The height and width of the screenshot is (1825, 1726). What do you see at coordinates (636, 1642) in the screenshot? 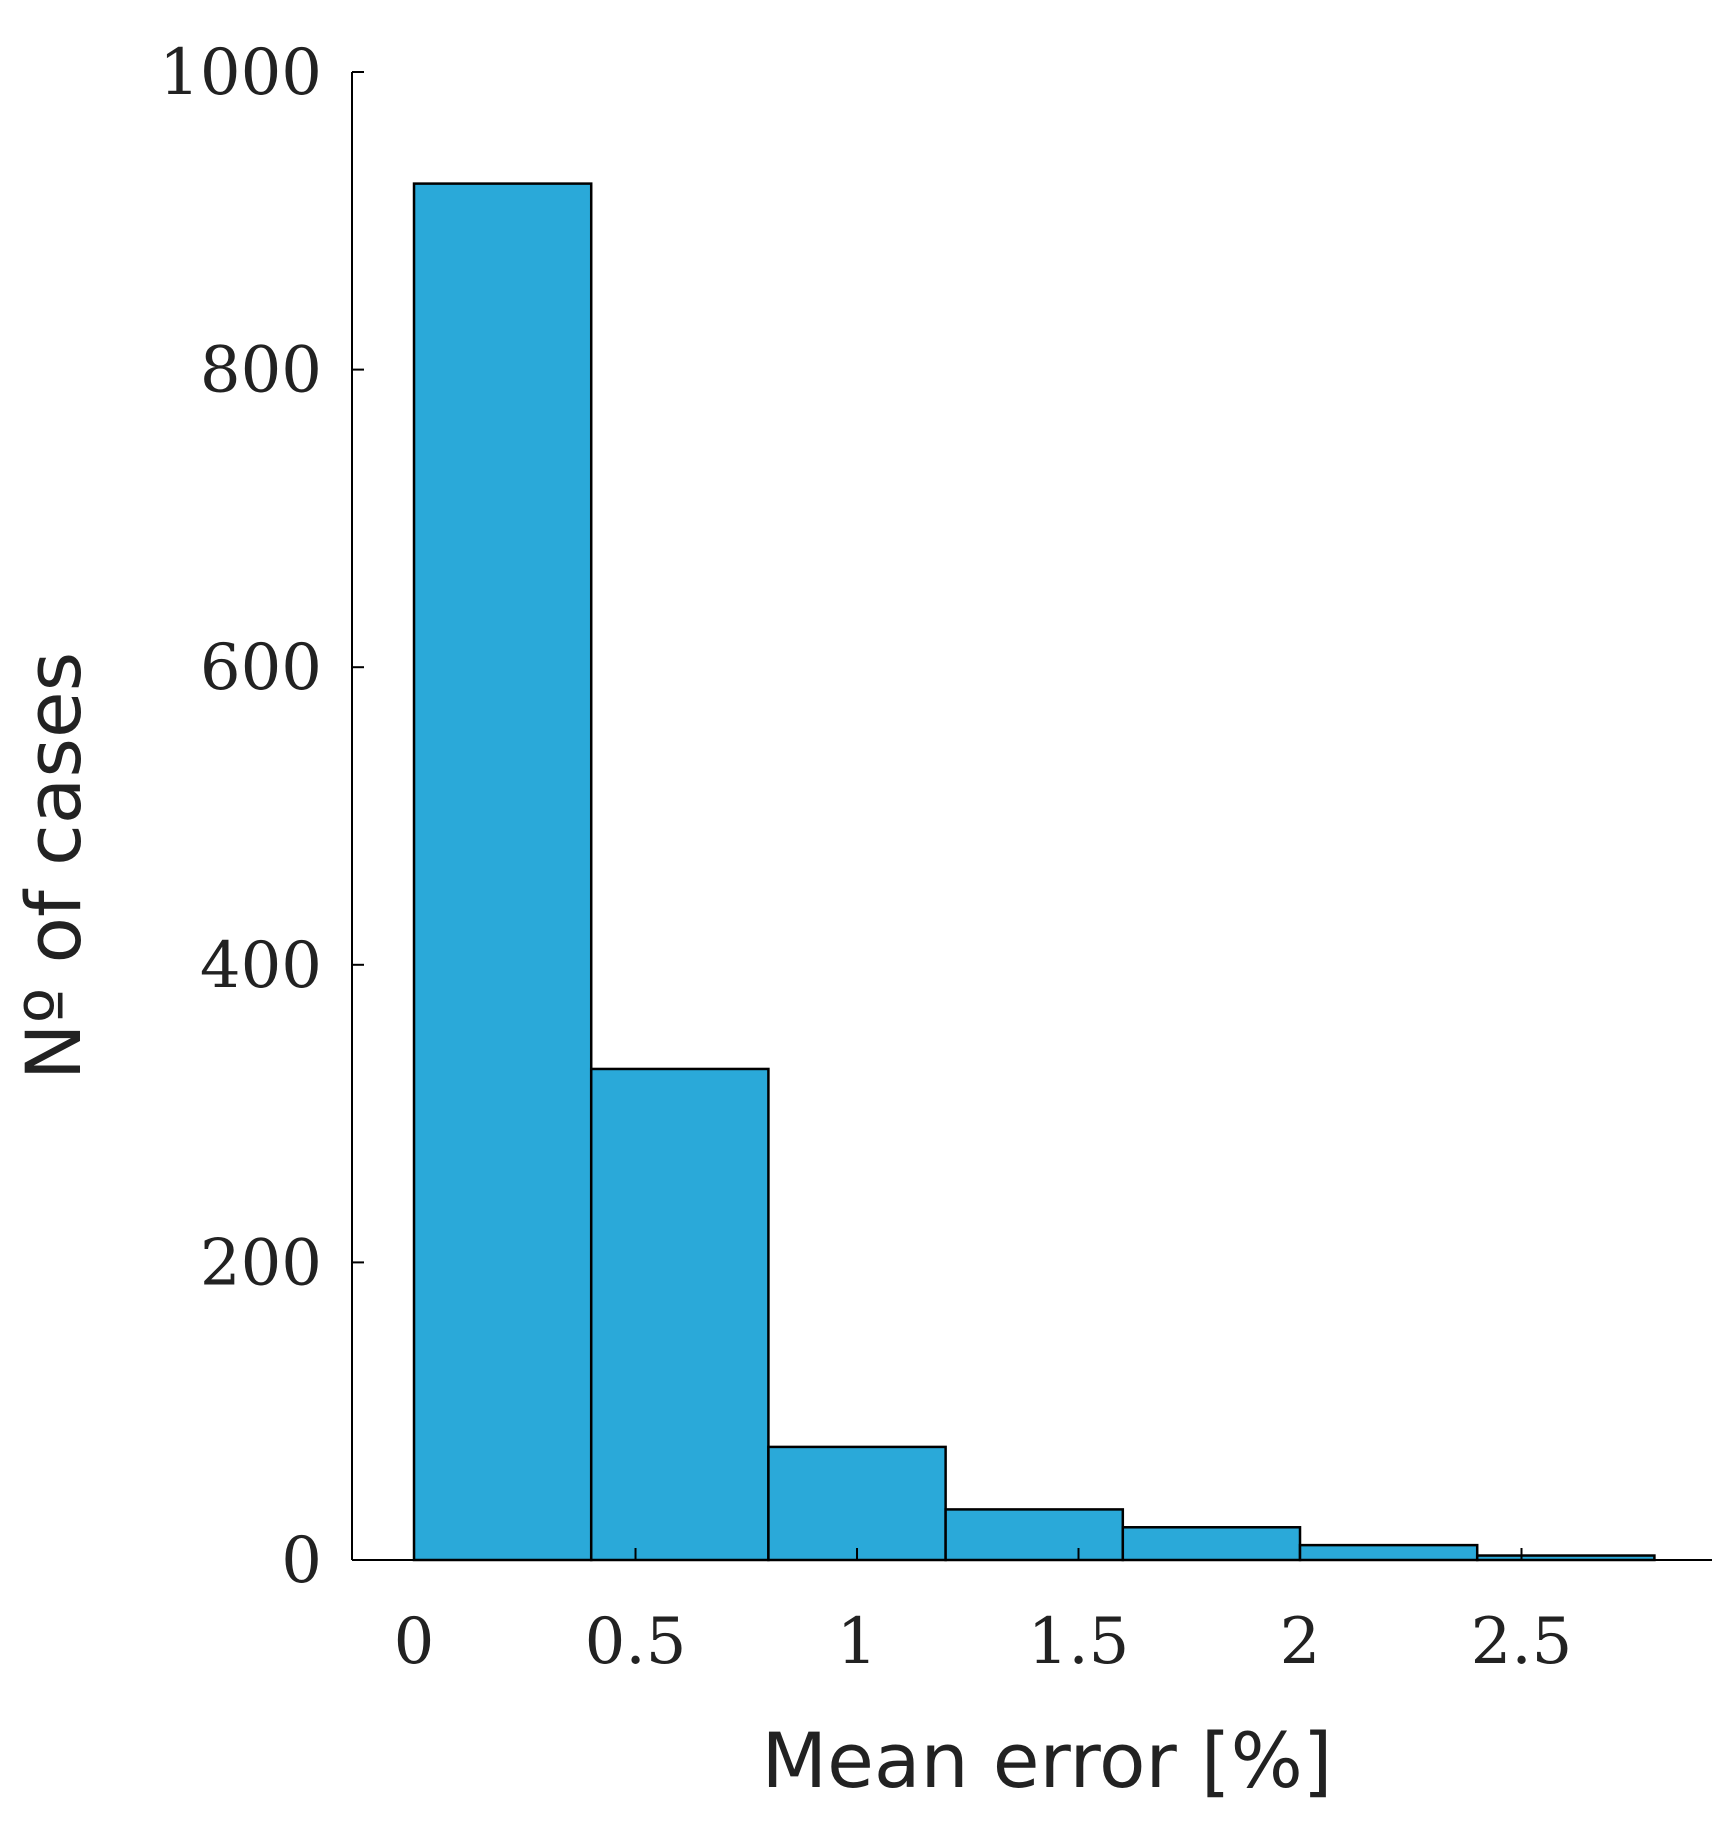
I see `x-tick-label: 0.5` at bounding box center [636, 1642].